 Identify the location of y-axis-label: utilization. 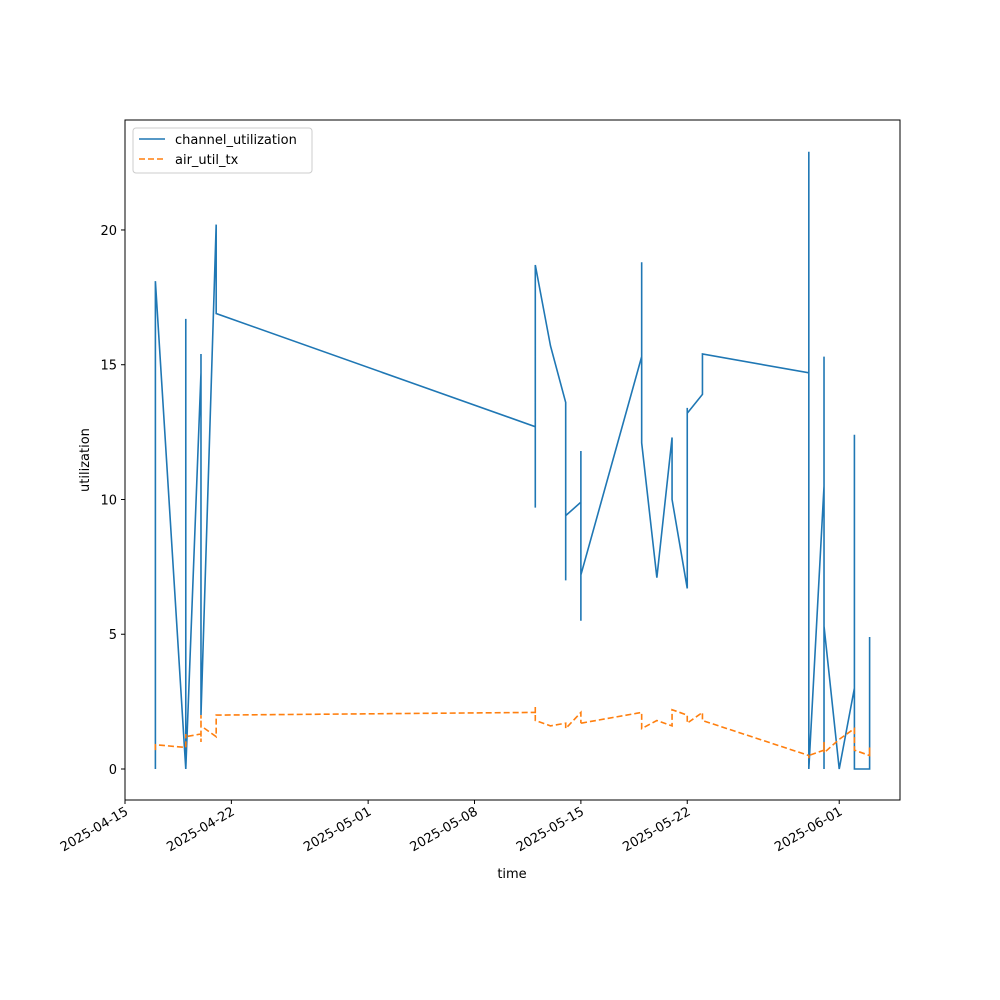
(85, 460).